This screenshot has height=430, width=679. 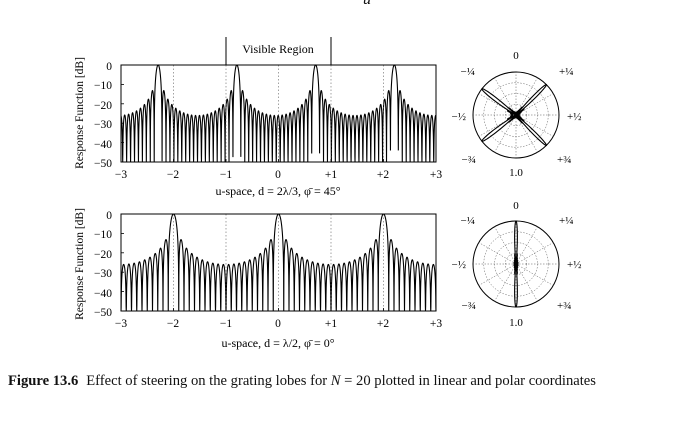 I want to click on panel-1-polar-plot, so click(x=516, y=115).